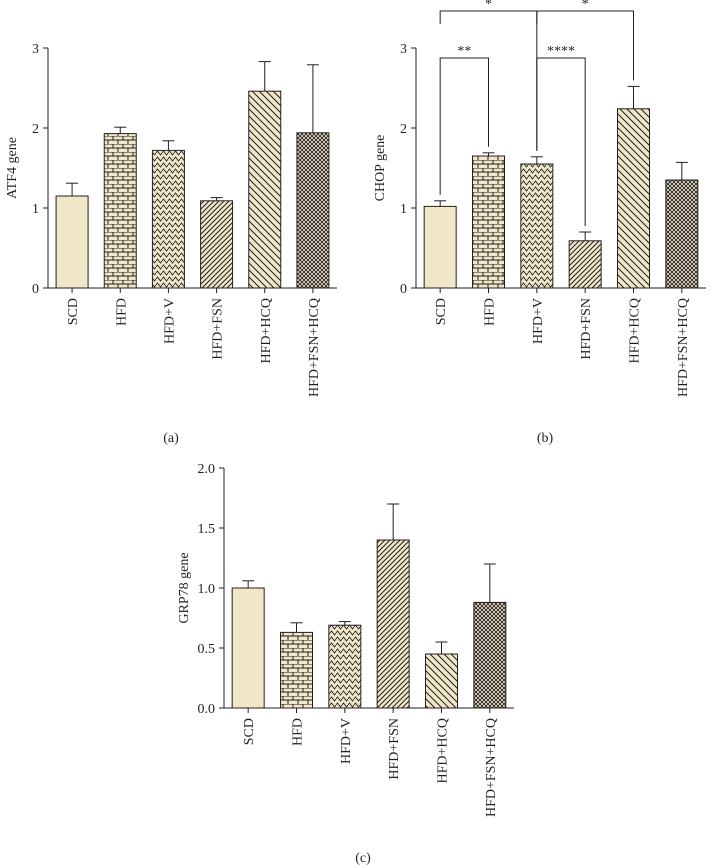 Image resolution: width=722 pixels, height=868 pixels. Describe the element at coordinates (171, 438) in the screenshot. I see `panel-a-label: (a)` at that location.